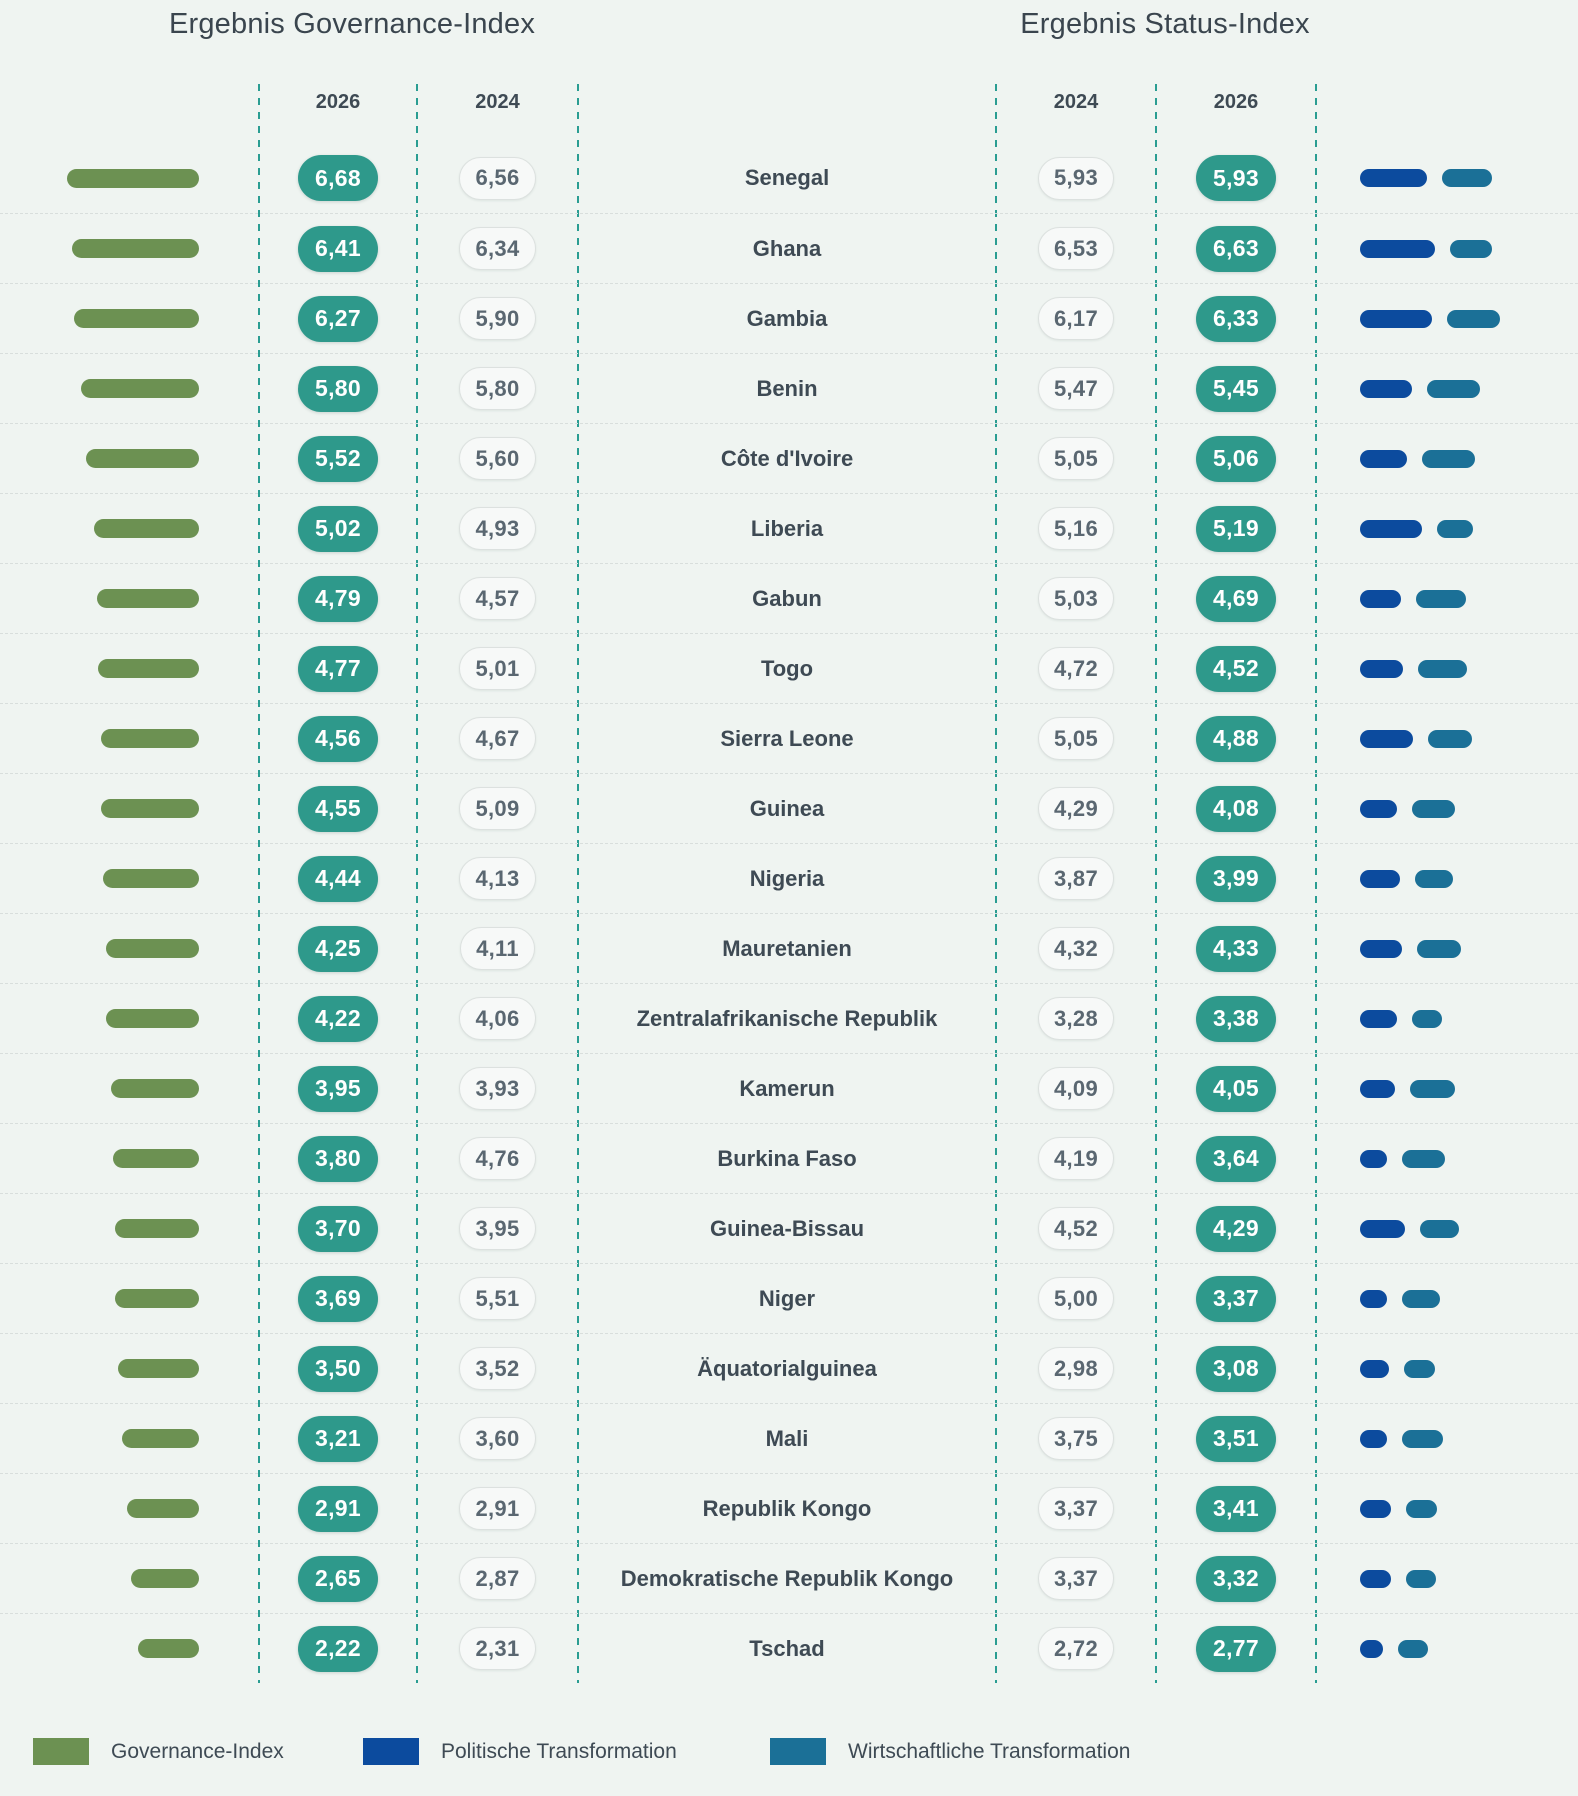  What do you see at coordinates (789, 1508) in the screenshot?
I see `table-row: 2,91 2,91 Republik Kongo 3,37 3,41` at bounding box center [789, 1508].